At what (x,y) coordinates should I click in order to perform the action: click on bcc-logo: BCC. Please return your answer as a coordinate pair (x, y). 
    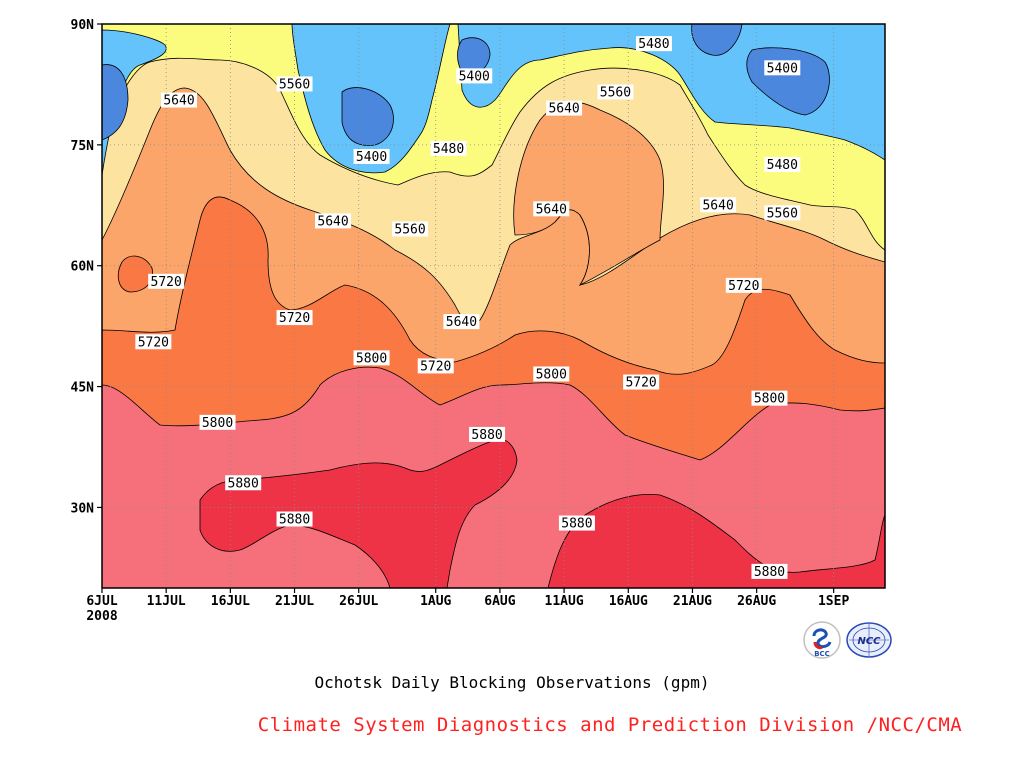
    Looking at the image, I should click on (822, 640).